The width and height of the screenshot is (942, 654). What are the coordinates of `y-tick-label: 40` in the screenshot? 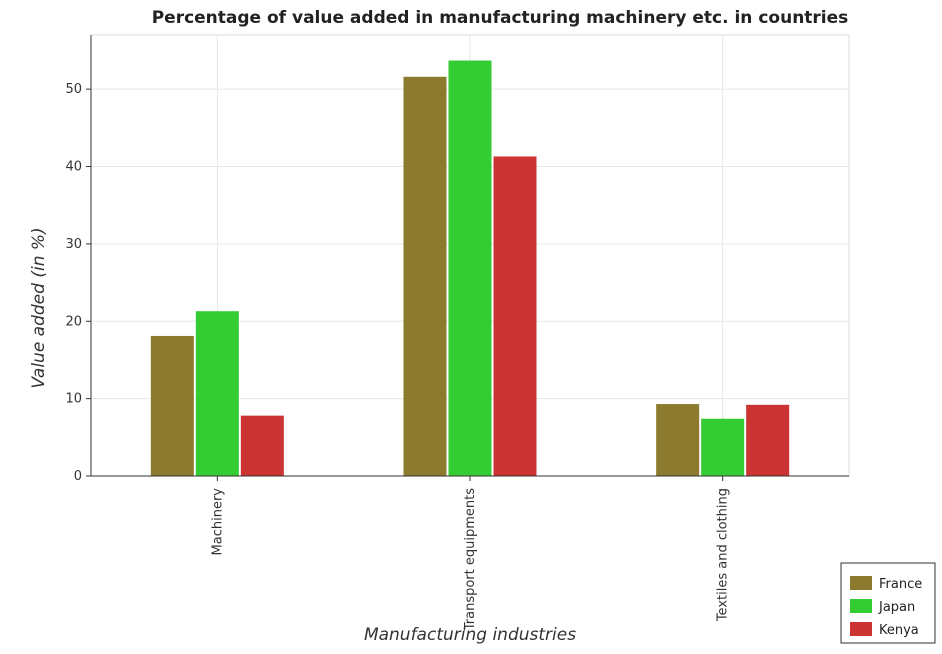 It's located at (73, 167).